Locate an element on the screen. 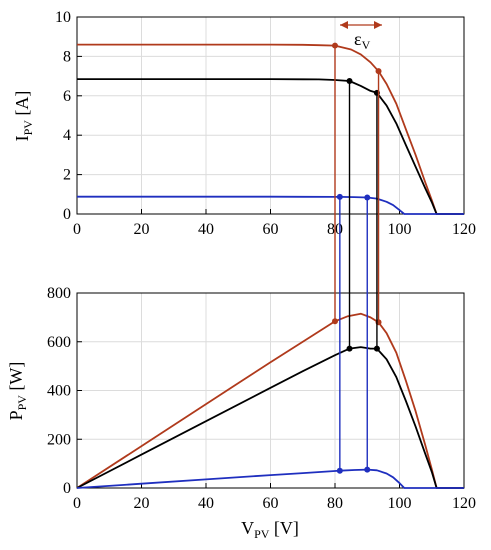 The image size is (491, 550). y-tick-label: 6 is located at coordinates (67, 96).